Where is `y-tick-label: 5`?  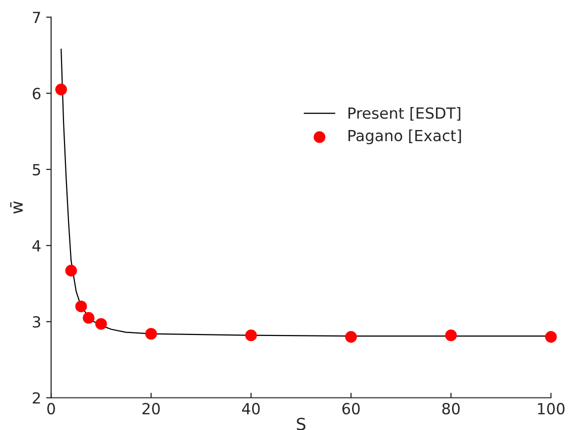
y-tick-label: 5 is located at coordinates (36, 170).